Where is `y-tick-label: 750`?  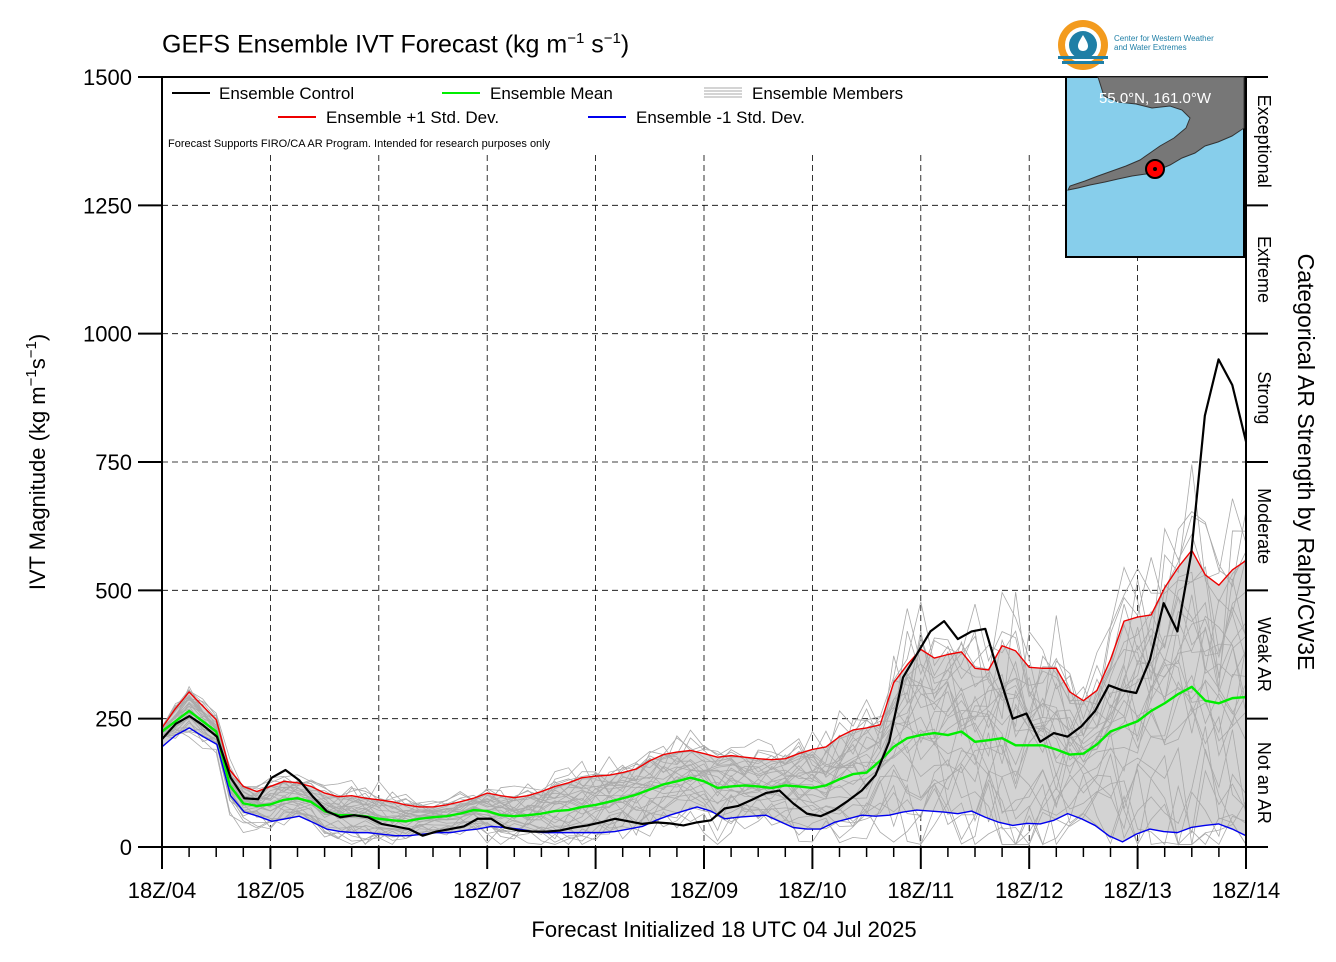 y-tick-label: 750 is located at coordinates (113, 462).